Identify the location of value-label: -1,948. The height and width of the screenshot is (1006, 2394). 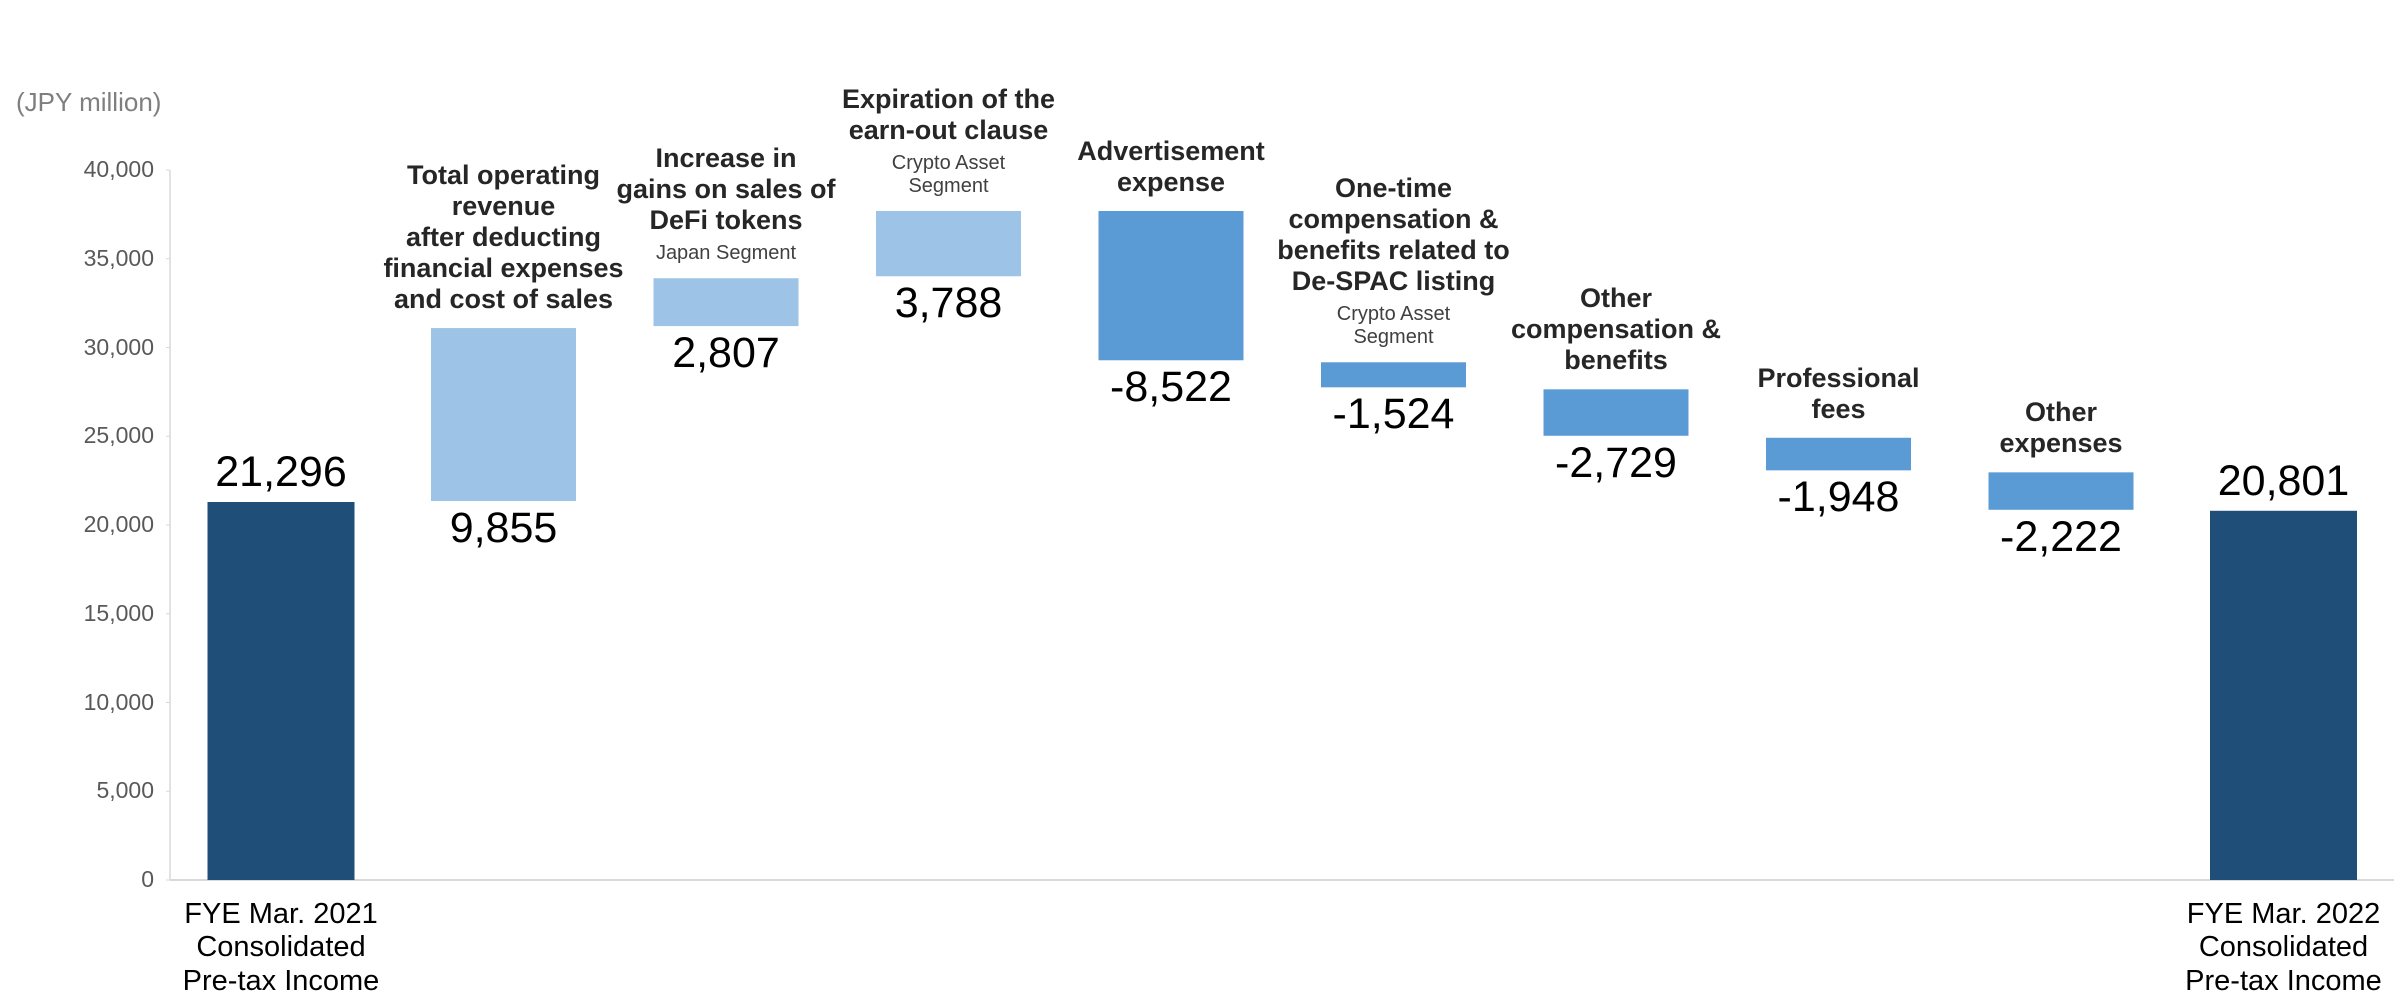
(1838, 497).